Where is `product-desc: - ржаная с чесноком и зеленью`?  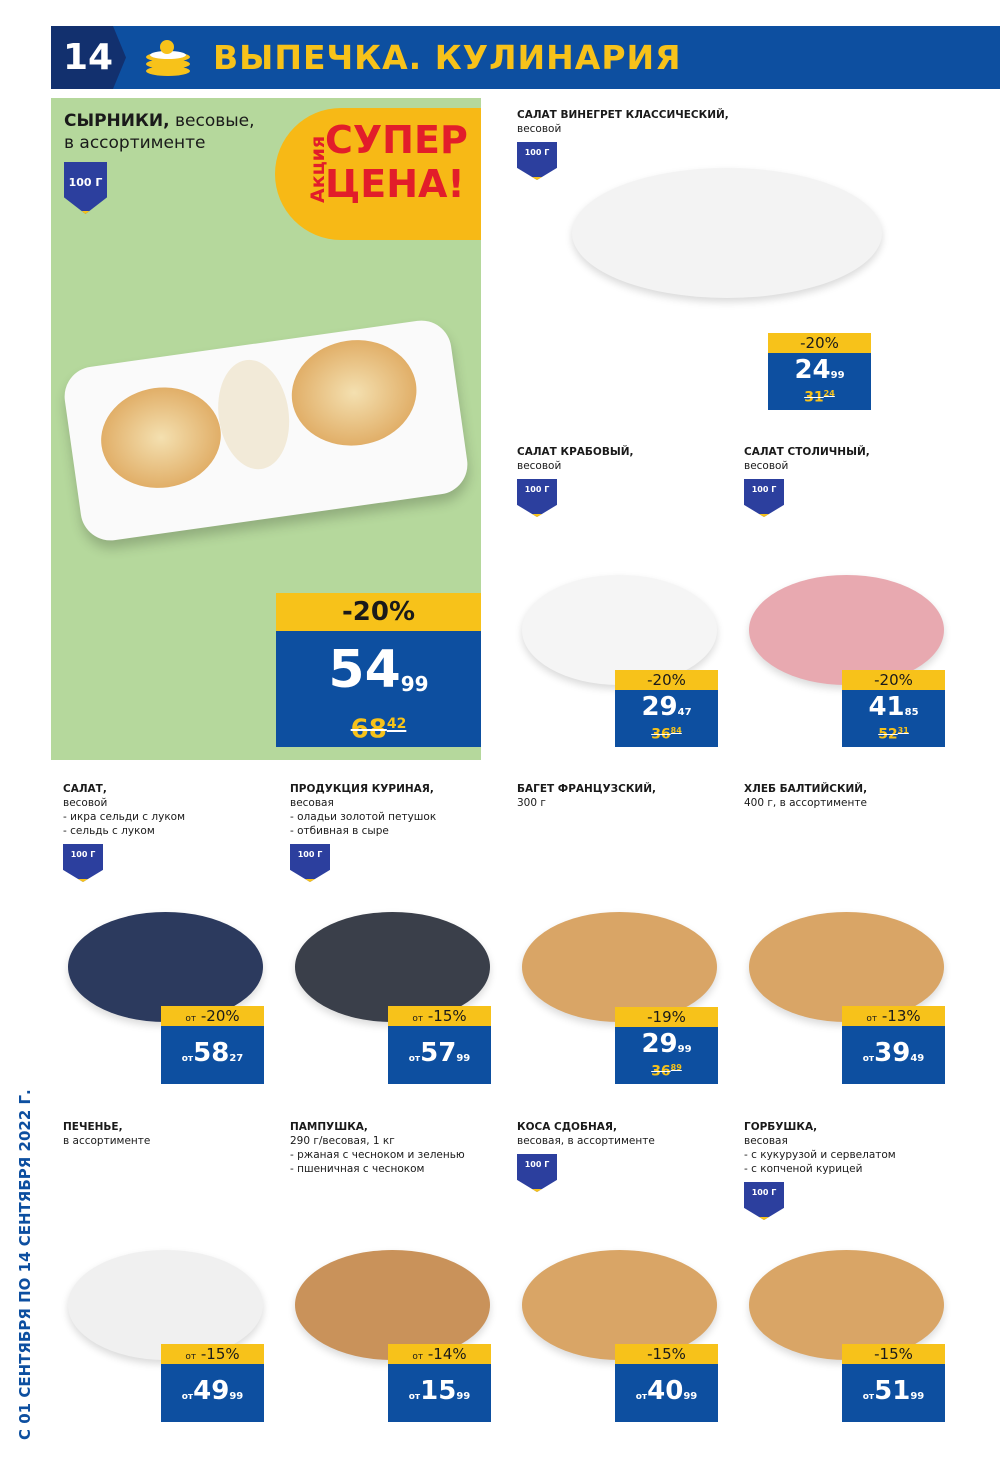
product-desc: - ржаная с чесноком и зеленью is located at coordinates (377, 1155).